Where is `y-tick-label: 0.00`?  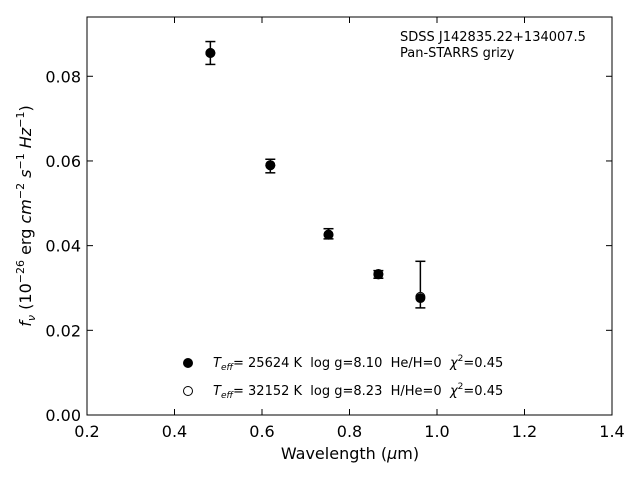
y-tick-label: 0.00 is located at coordinates (63, 415).